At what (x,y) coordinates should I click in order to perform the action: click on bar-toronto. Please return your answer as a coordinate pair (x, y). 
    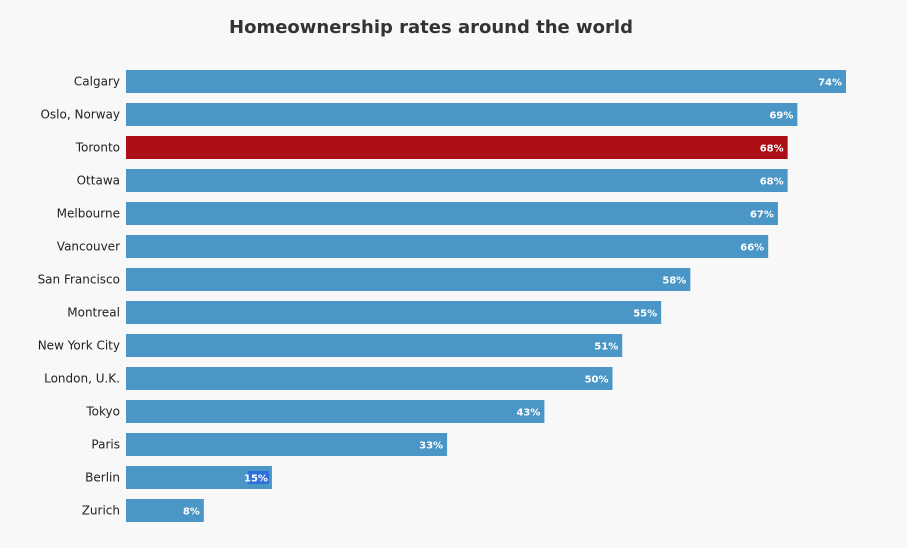
    Looking at the image, I should click on (457, 147).